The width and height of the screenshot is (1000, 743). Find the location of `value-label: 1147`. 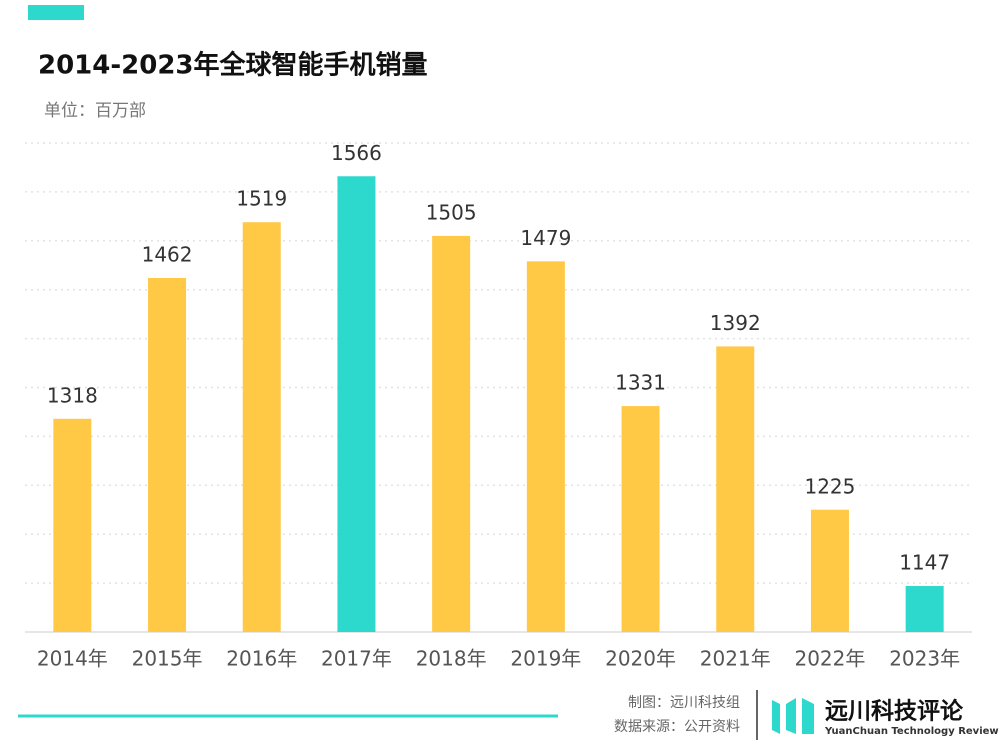

value-label: 1147 is located at coordinates (924, 563).